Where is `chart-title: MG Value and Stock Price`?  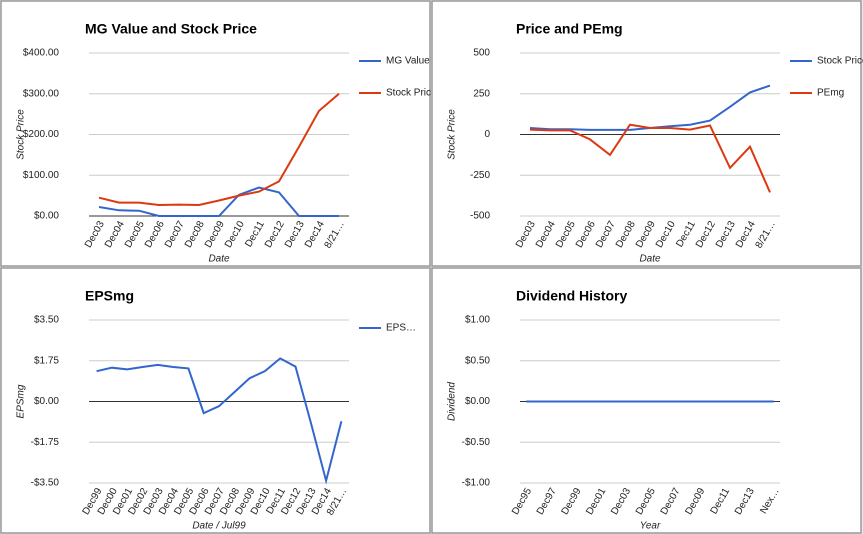
chart-title: MG Value and Stock Price is located at coordinates (171, 29).